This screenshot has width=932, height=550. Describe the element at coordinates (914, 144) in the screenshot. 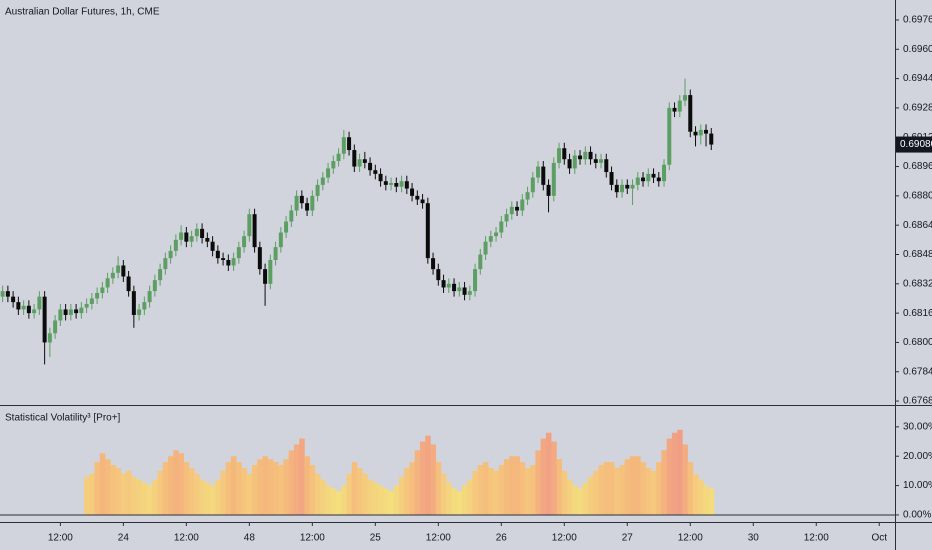

I see `last-price-tag` at that location.